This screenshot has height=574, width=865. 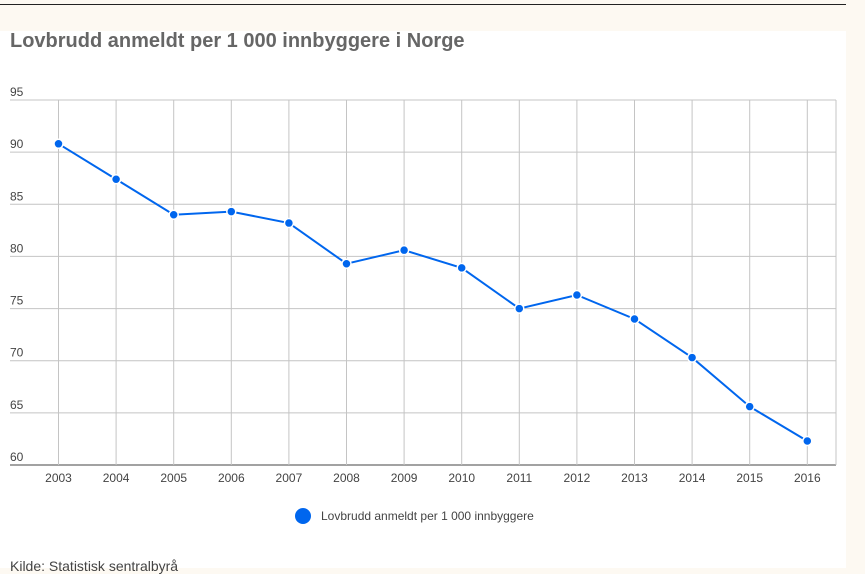 I want to click on y-axis: 60 65 70 75 80 85 90 95, so click(x=17, y=274).